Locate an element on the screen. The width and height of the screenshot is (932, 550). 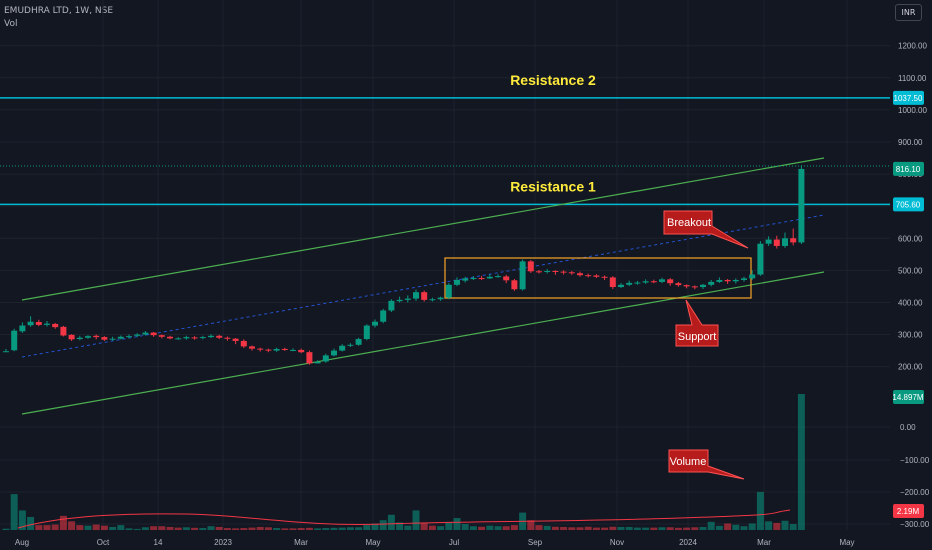
volume-label: Vol is located at coordinates (11, 24).